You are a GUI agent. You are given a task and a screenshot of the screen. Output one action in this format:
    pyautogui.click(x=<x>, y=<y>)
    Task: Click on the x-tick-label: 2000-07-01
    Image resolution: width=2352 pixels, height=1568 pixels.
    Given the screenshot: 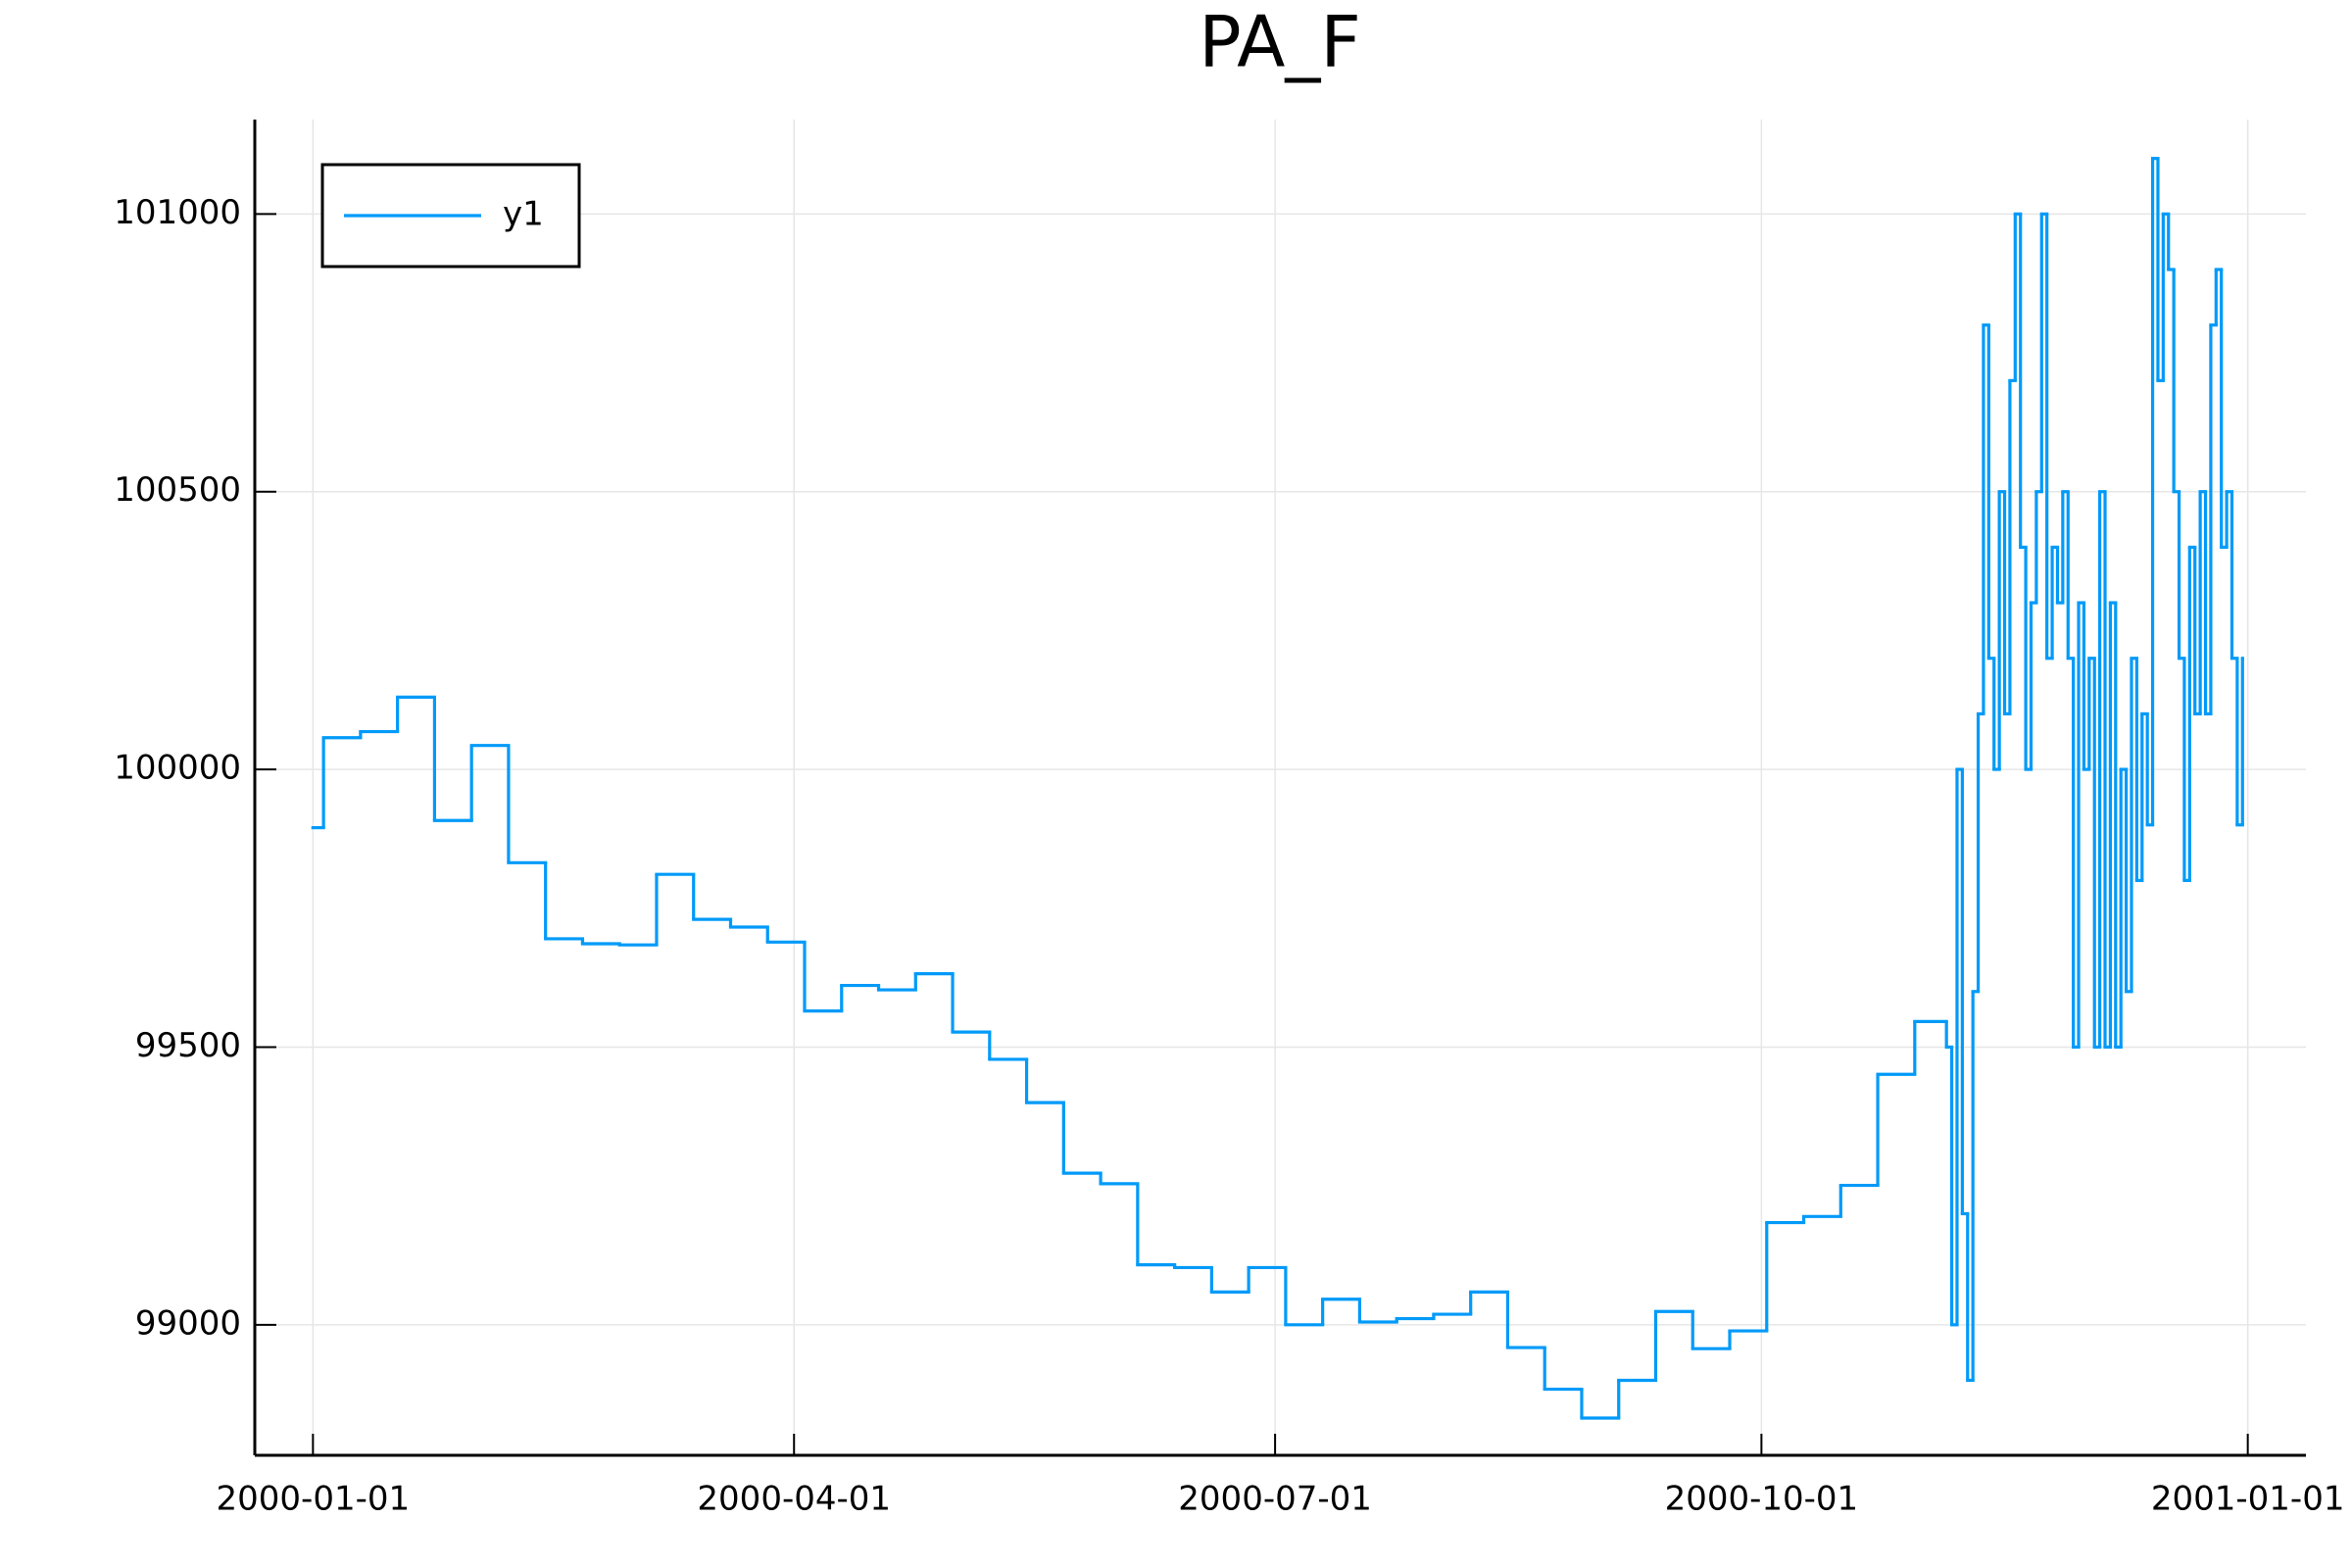 What is the action you would take?
    pyautogui.click(x=1275, y=1499)
    